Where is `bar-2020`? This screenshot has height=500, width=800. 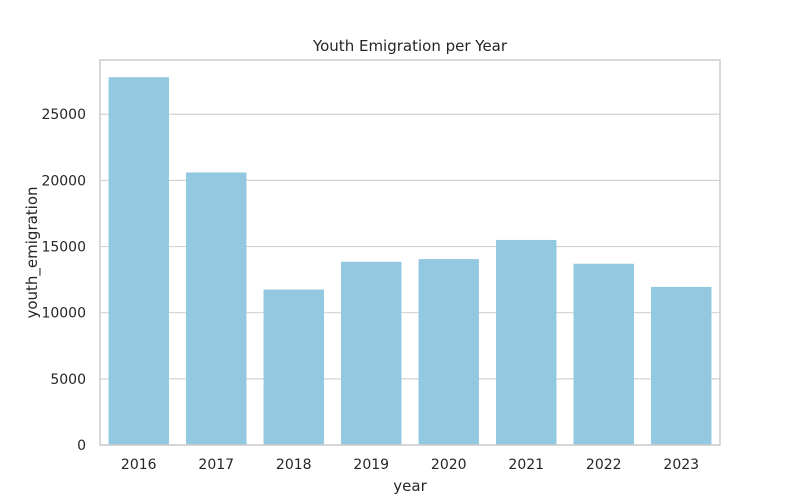 bar-2020 is located at coordinates (448, 352).